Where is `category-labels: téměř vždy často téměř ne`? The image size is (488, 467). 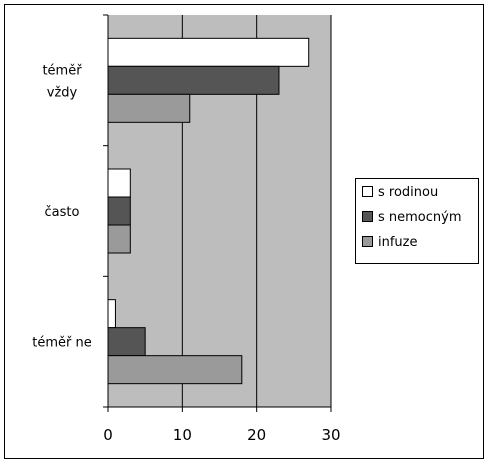
category-labels: téměř vždy často téměř ne is located at coordinates (61, 206).